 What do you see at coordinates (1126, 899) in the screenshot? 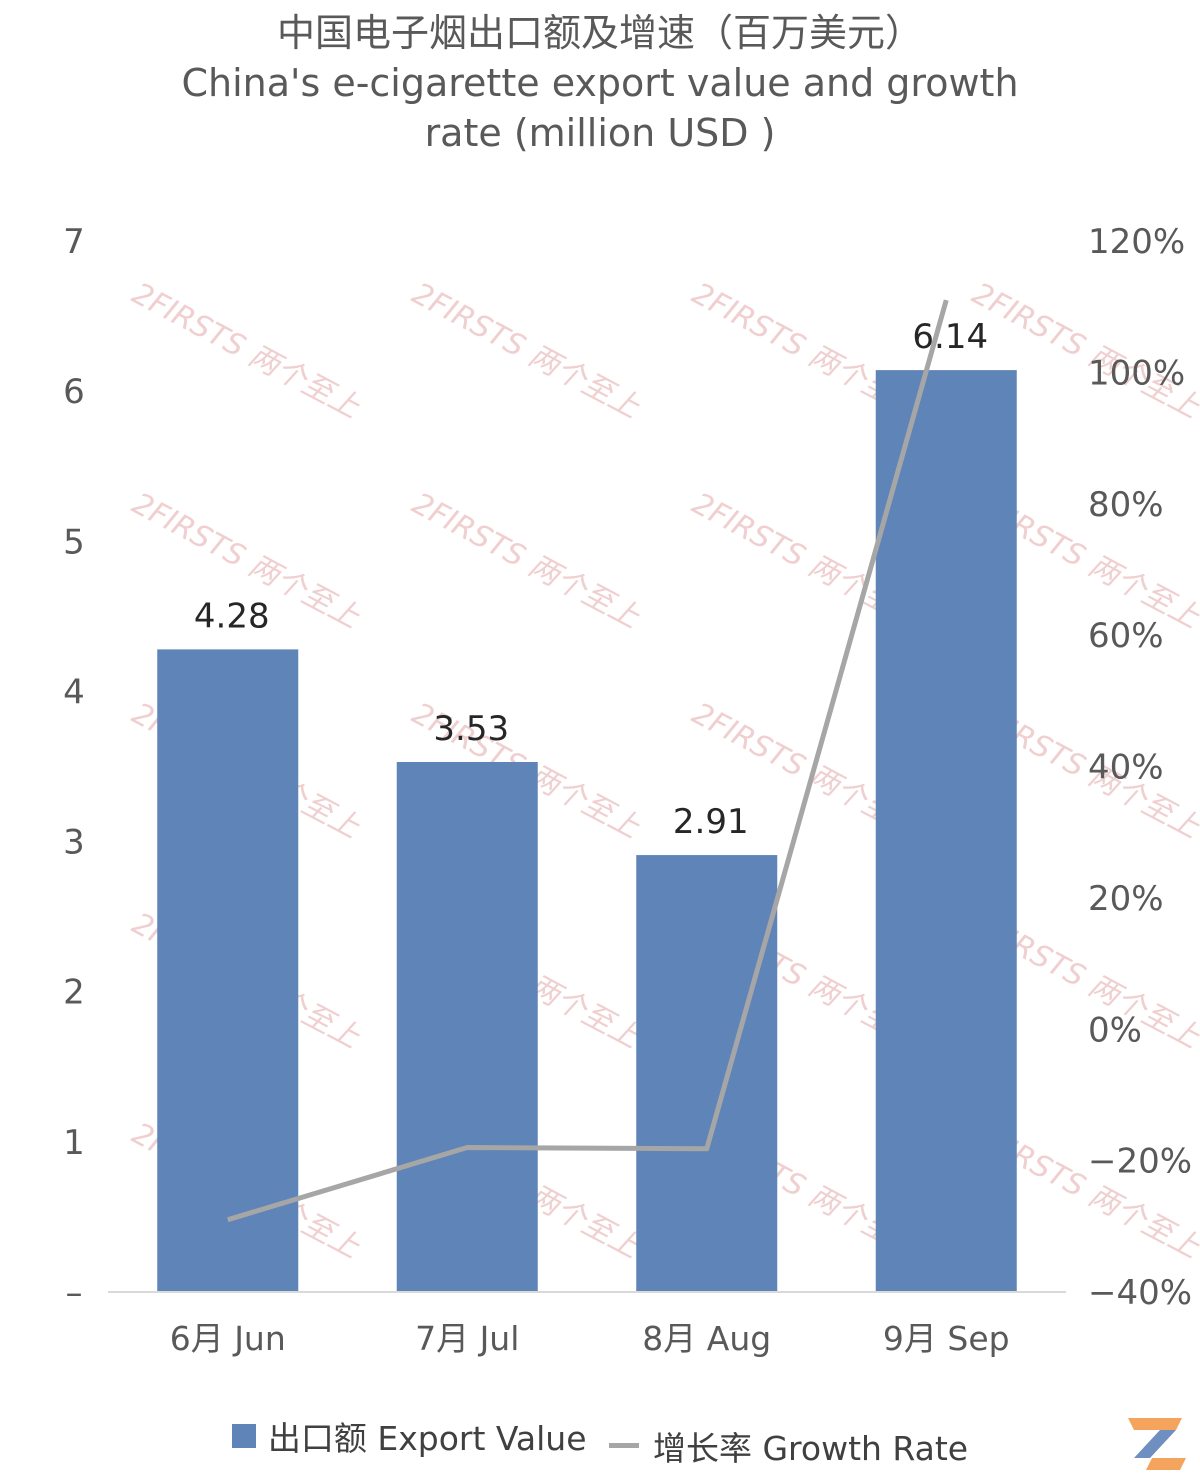
I see `right-tick-3: 20%` at bounding box center [1126, 899].